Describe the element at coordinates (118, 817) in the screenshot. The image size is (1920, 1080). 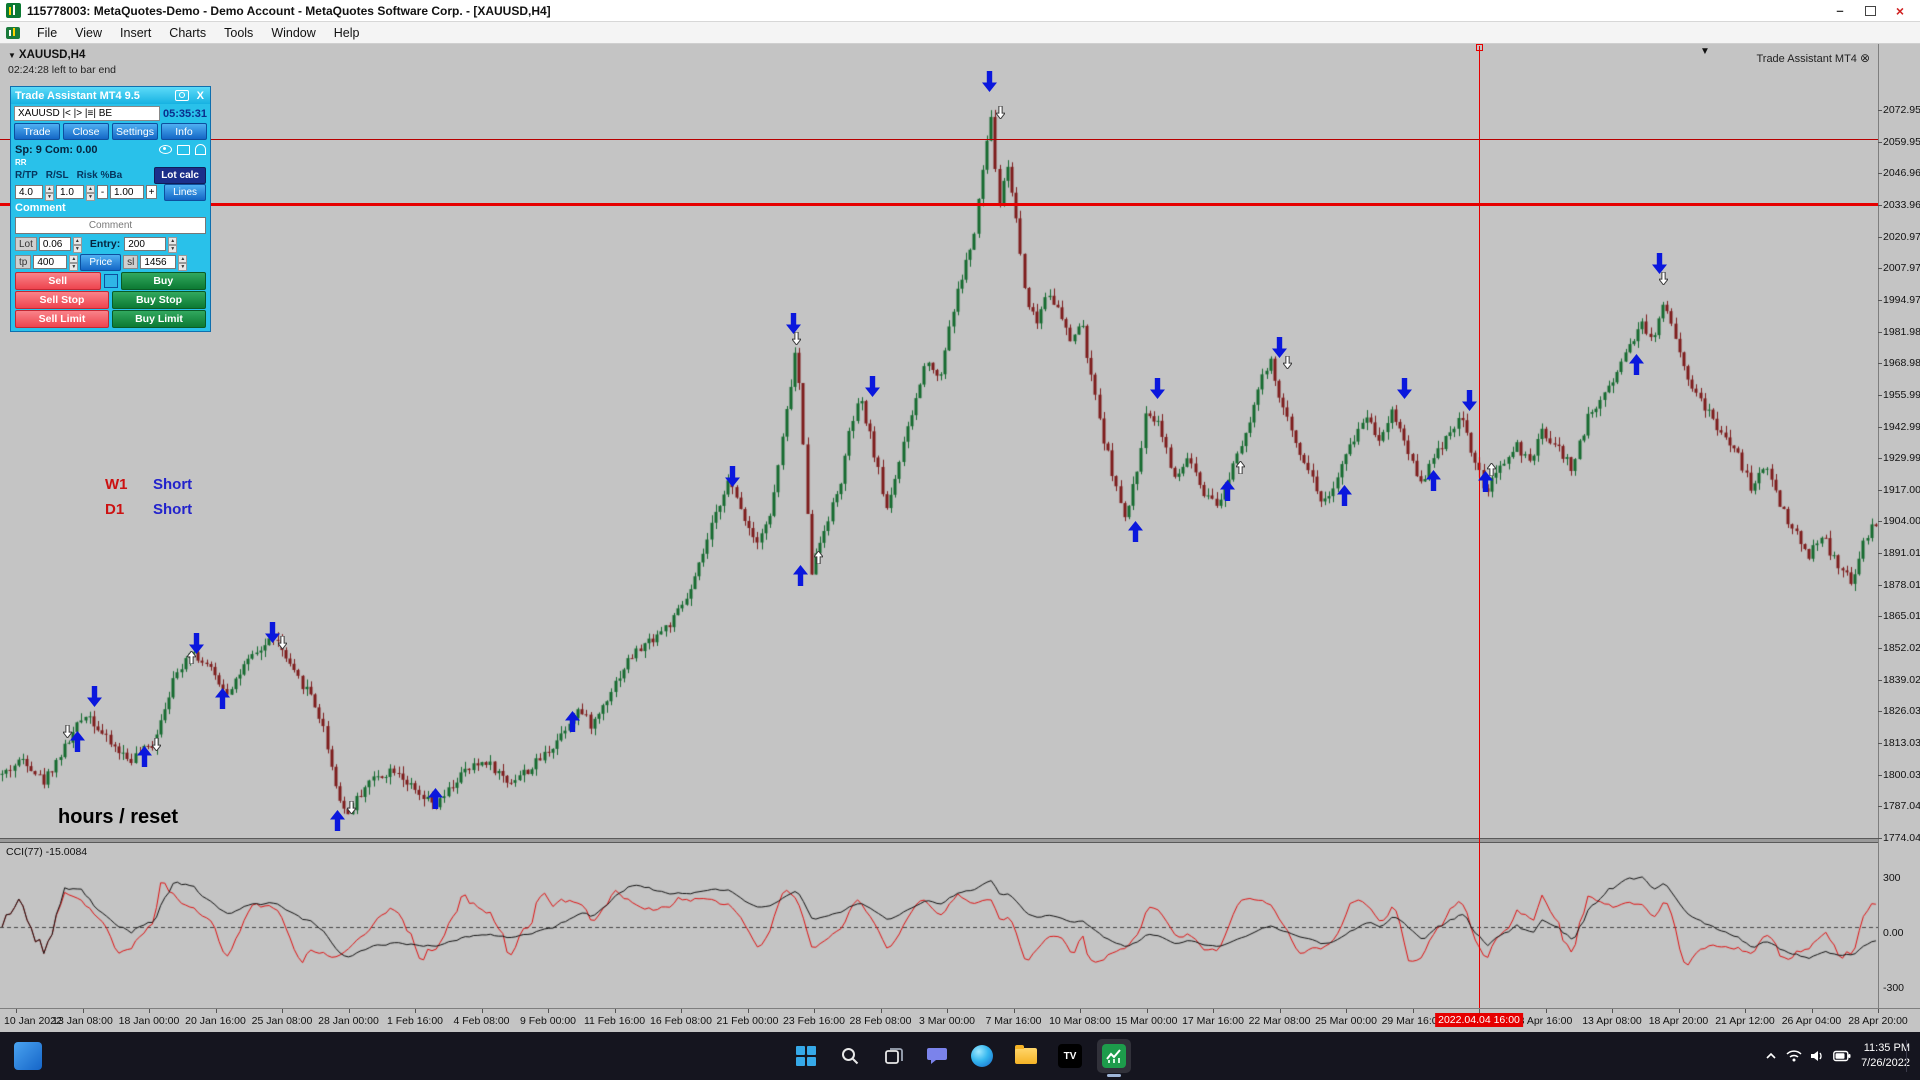
I see `hours-reset-label: hours / reset` at that location.